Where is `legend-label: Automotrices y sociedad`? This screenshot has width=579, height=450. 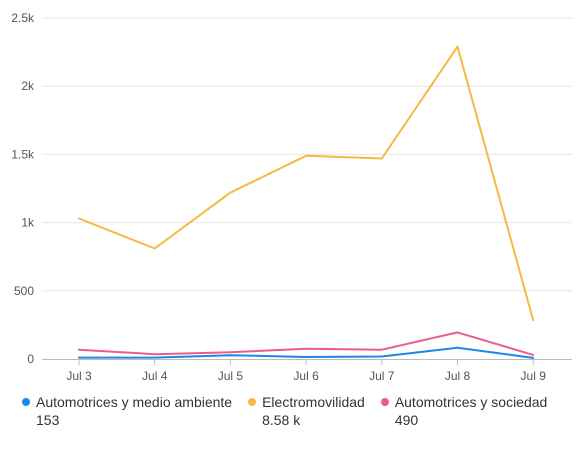 legend-label: Automotrices y sociedad is located at coordinates (471, 402).